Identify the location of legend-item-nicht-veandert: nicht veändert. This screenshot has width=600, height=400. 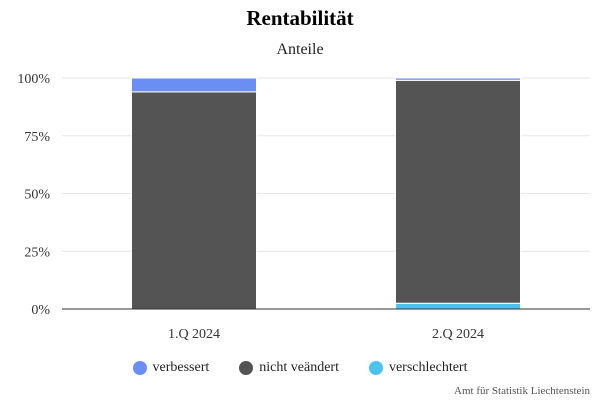
(289, 368).